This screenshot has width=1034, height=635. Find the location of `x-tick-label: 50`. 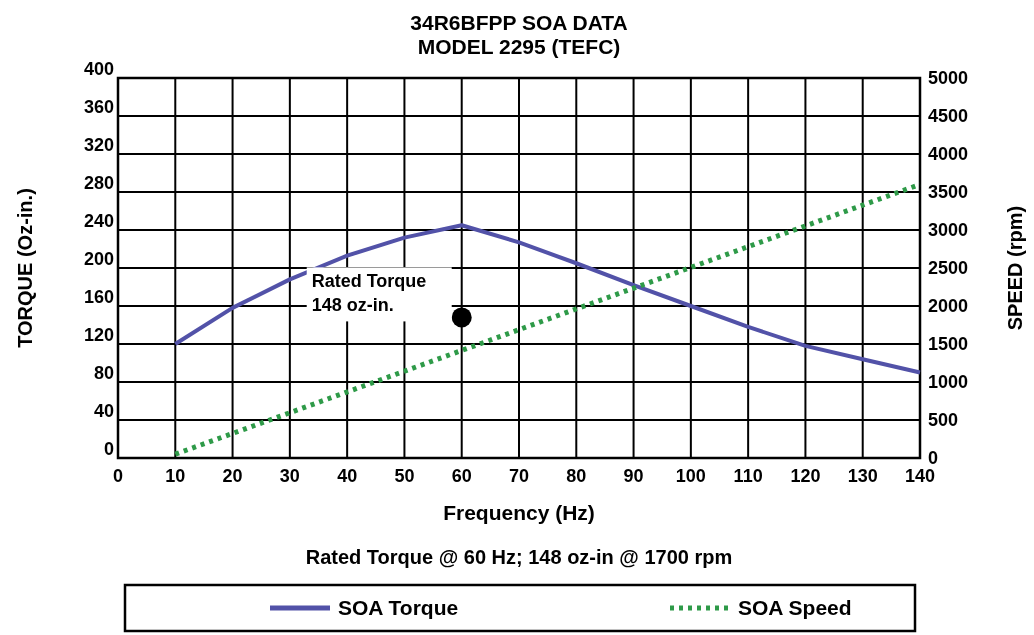

x-tick-label: 50 is located at coordinates (404, 476).